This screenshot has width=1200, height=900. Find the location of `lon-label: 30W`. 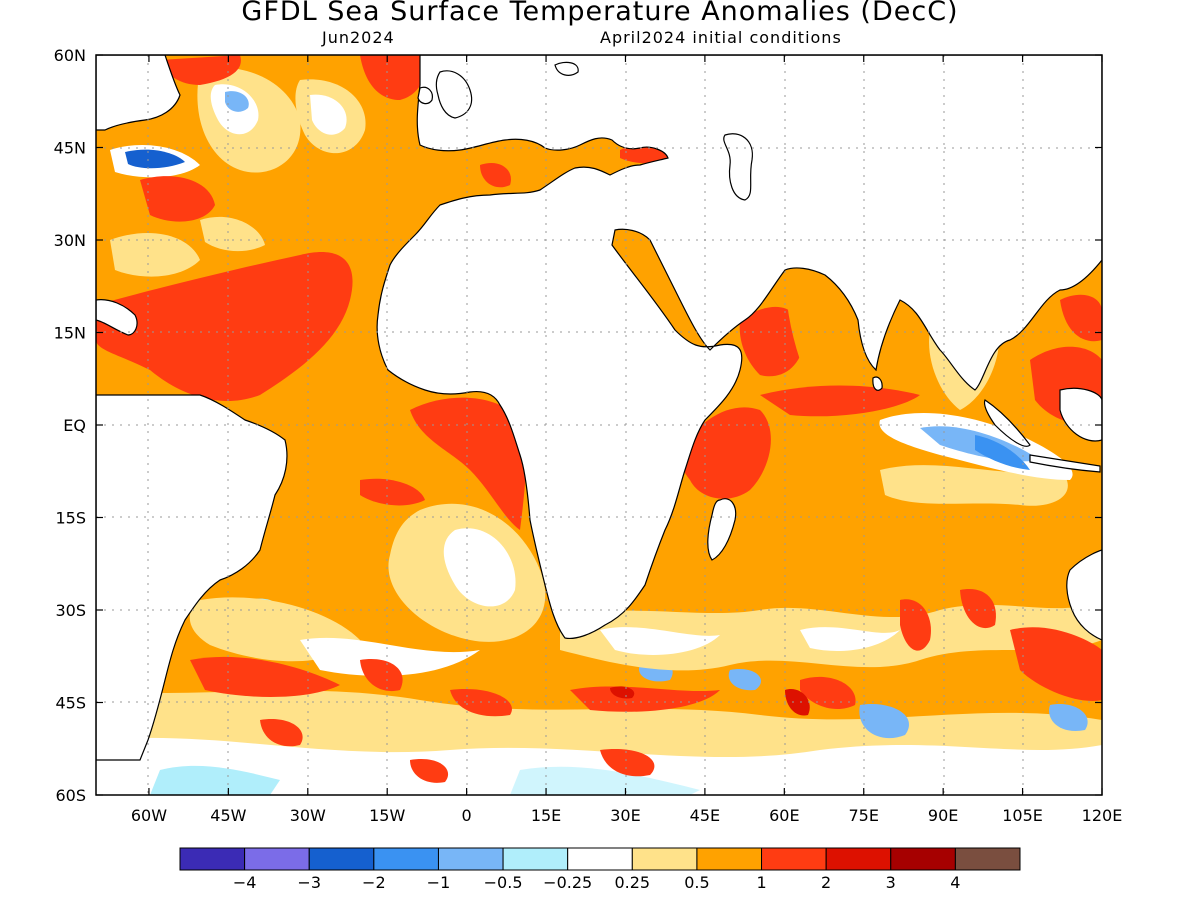

lon-label: 30W is located at coordinates (308, 815).